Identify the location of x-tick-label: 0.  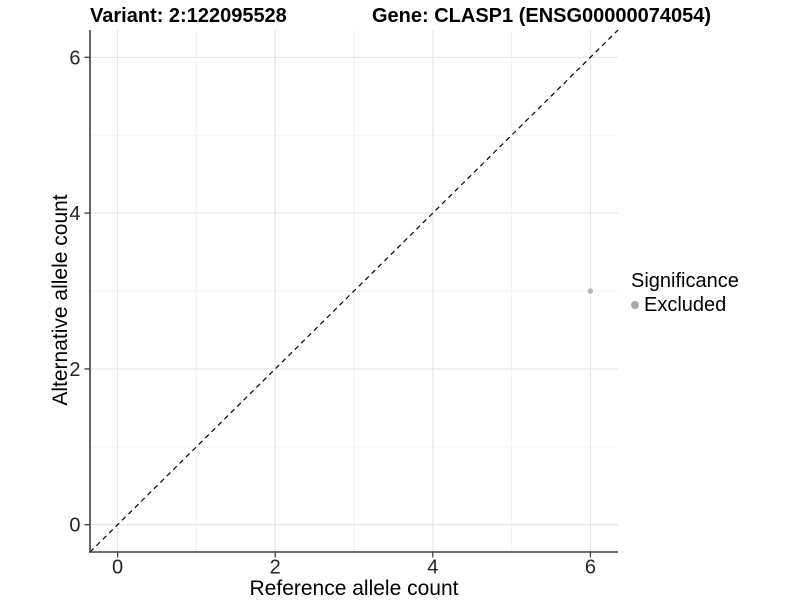
(117, 568).